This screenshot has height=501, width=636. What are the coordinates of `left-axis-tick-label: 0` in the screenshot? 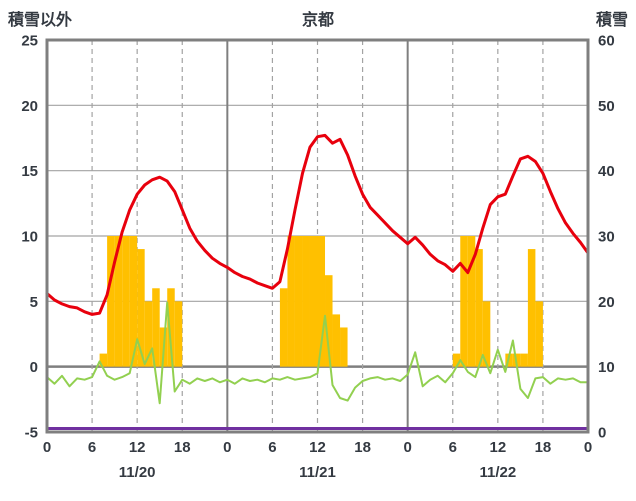 It's located at (34, 367).